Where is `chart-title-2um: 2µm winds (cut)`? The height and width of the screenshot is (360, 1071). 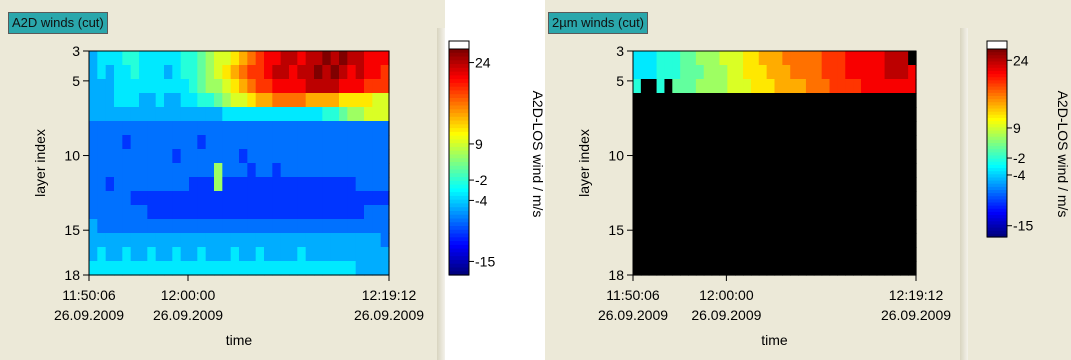 chart-title-2um: 2µm winds (cut) is located at coordinates (598, 23).